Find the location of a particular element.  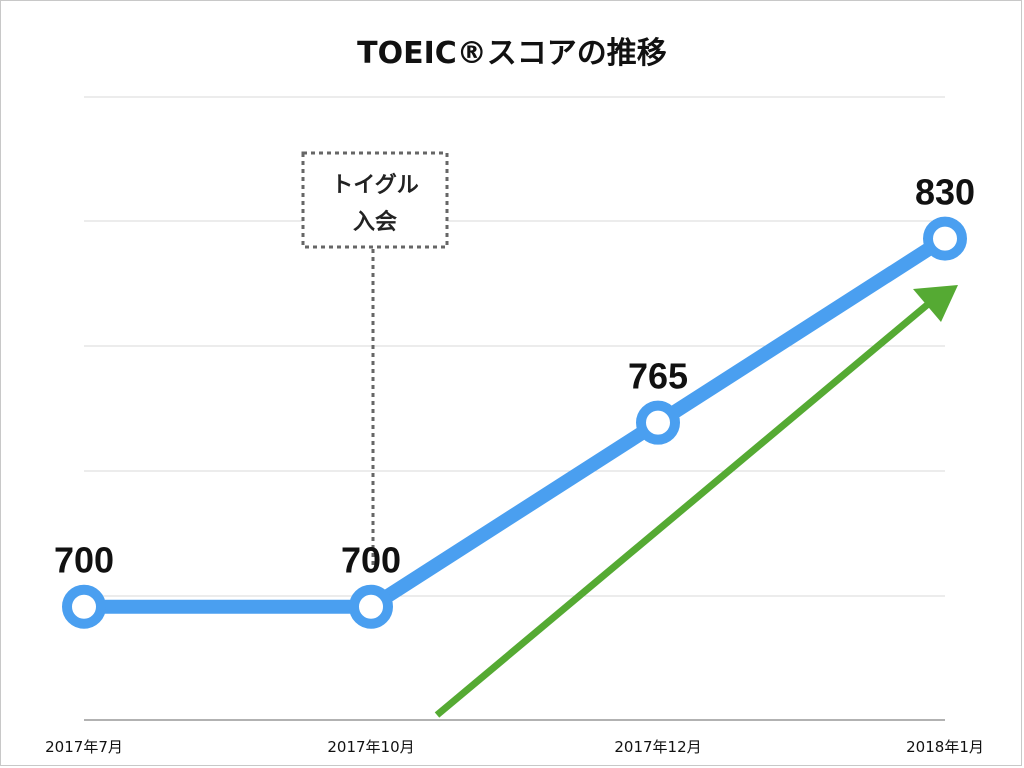

data-label-1: 700 is located at coordinates (84, 560).